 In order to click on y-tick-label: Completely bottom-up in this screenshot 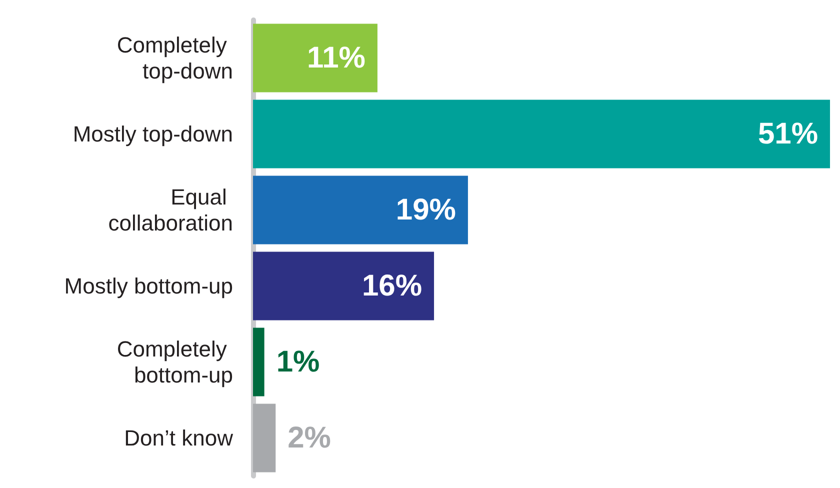, I will do `click(174, 362)`.